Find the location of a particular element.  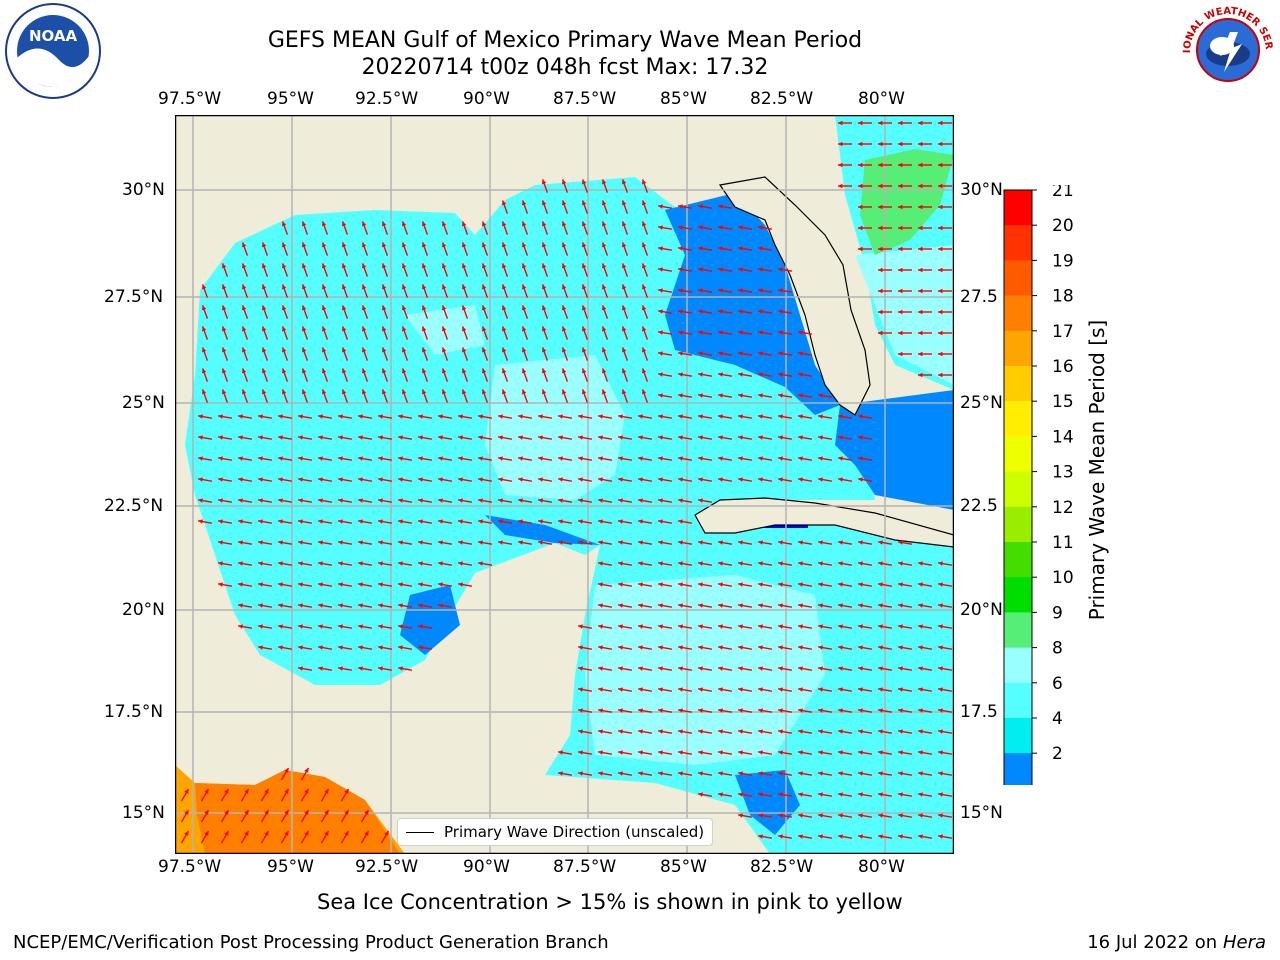

colorbar: 21 20 19 18 17 16 15 14 13 12 11 10 9 8 6 4 2 is located at coordinates (1038, 485).